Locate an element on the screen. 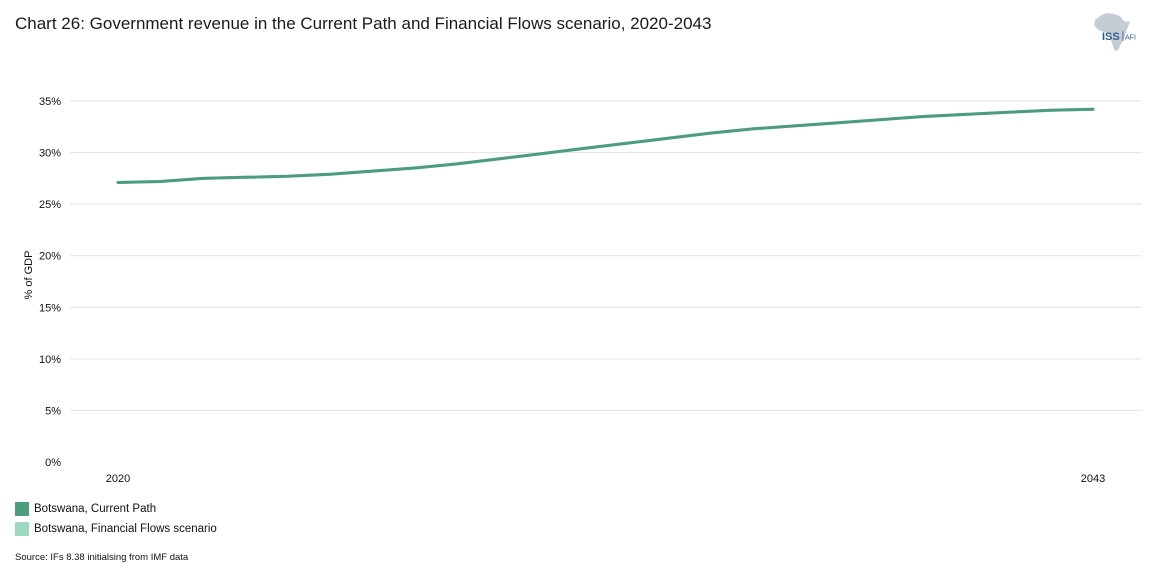  logo-iss-text: ISS is located at coordinates (1111, 37).